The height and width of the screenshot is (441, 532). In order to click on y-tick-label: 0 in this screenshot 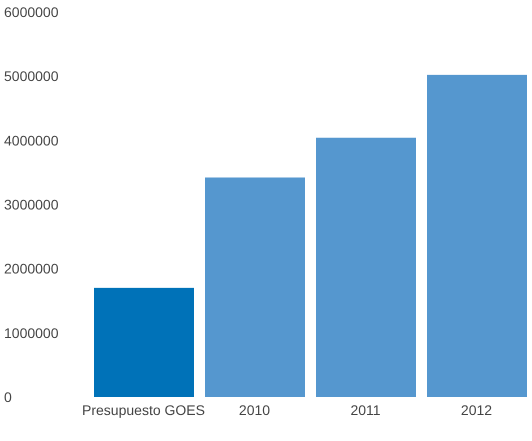, I will do `click(8, 396)`.